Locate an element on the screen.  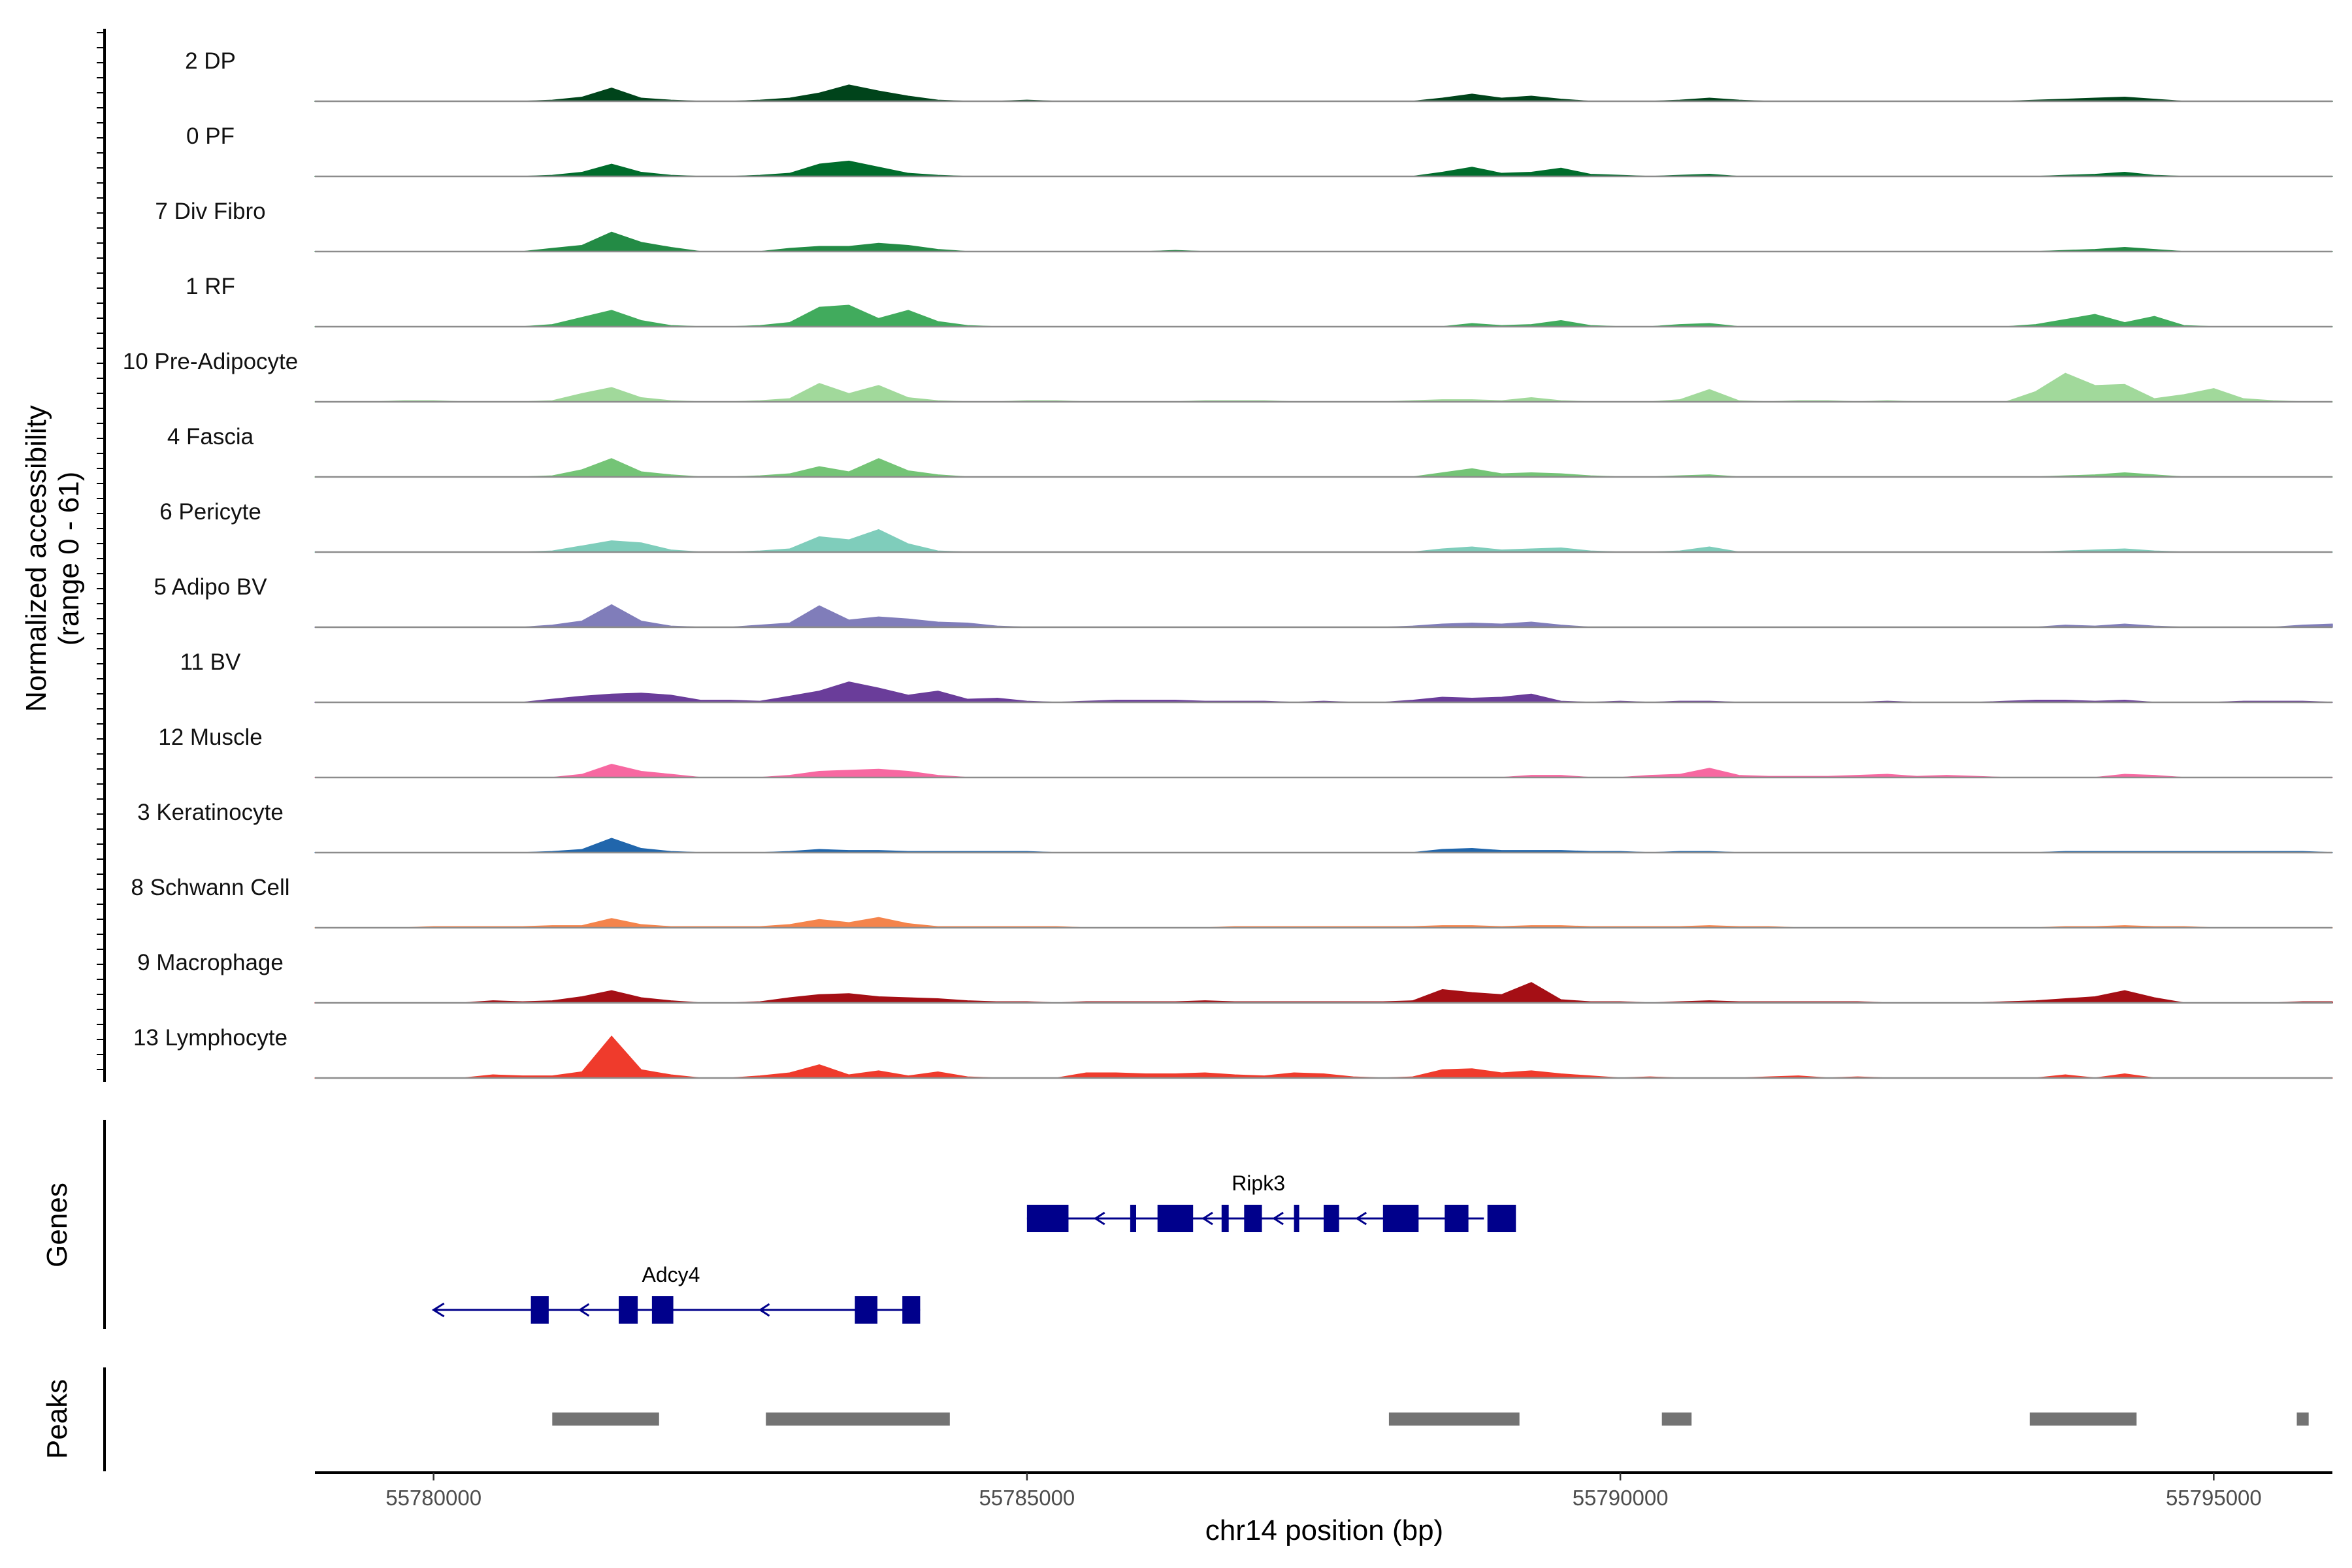
gene-ripk3: Ripk3 is located at coordinates (1271, 1201).